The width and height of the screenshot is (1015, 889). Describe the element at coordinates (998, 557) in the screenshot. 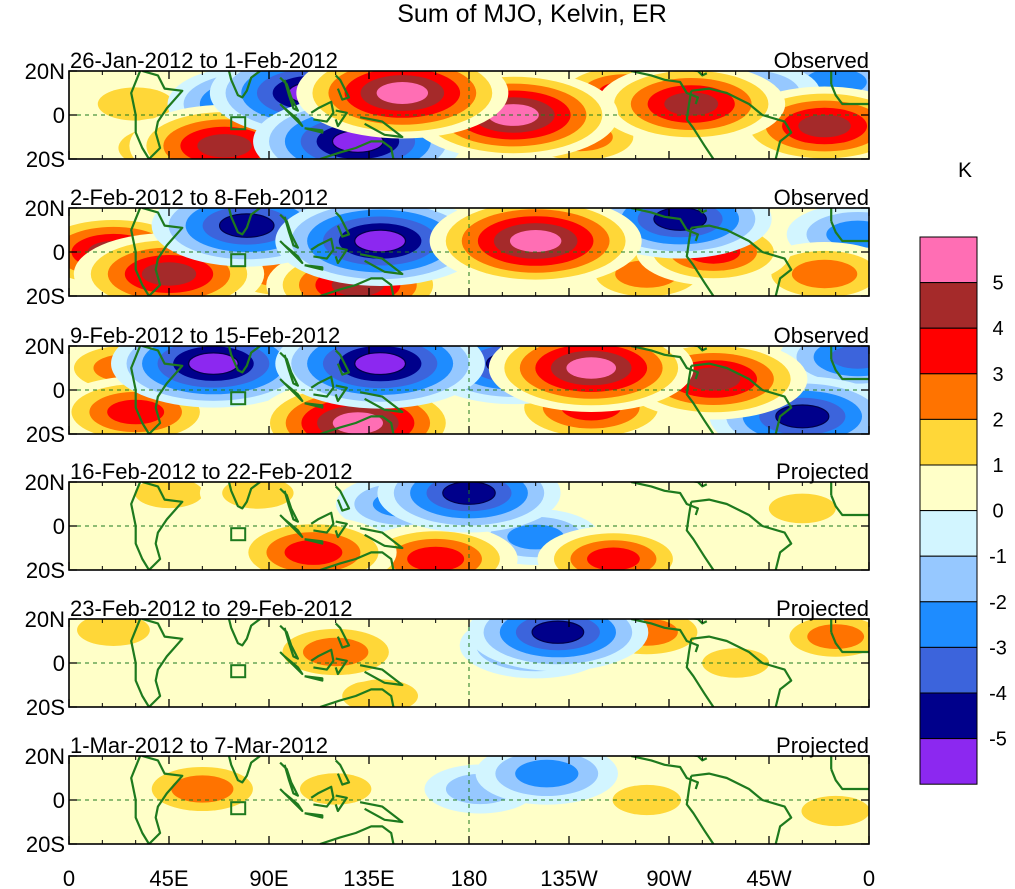

I see `colorbar-tick-label: -1` at that location.